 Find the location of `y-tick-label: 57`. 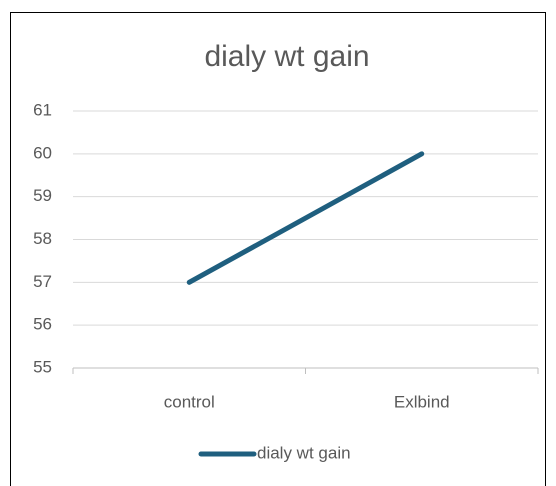

y-tick-label: 57 is located at coordinates (42, 281).